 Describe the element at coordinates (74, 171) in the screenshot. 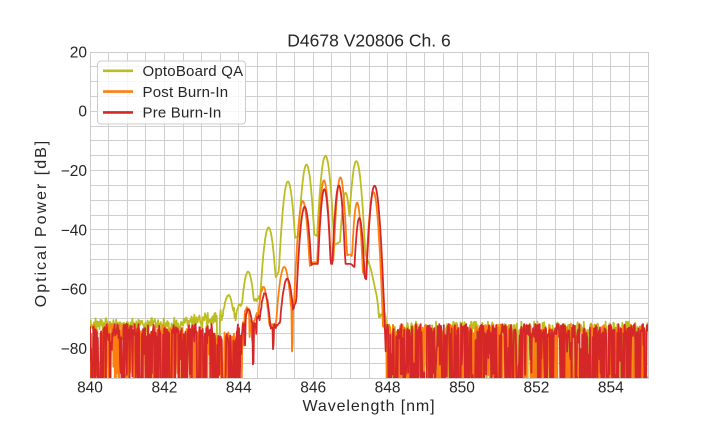

I see `svg-text: −20` at that location.